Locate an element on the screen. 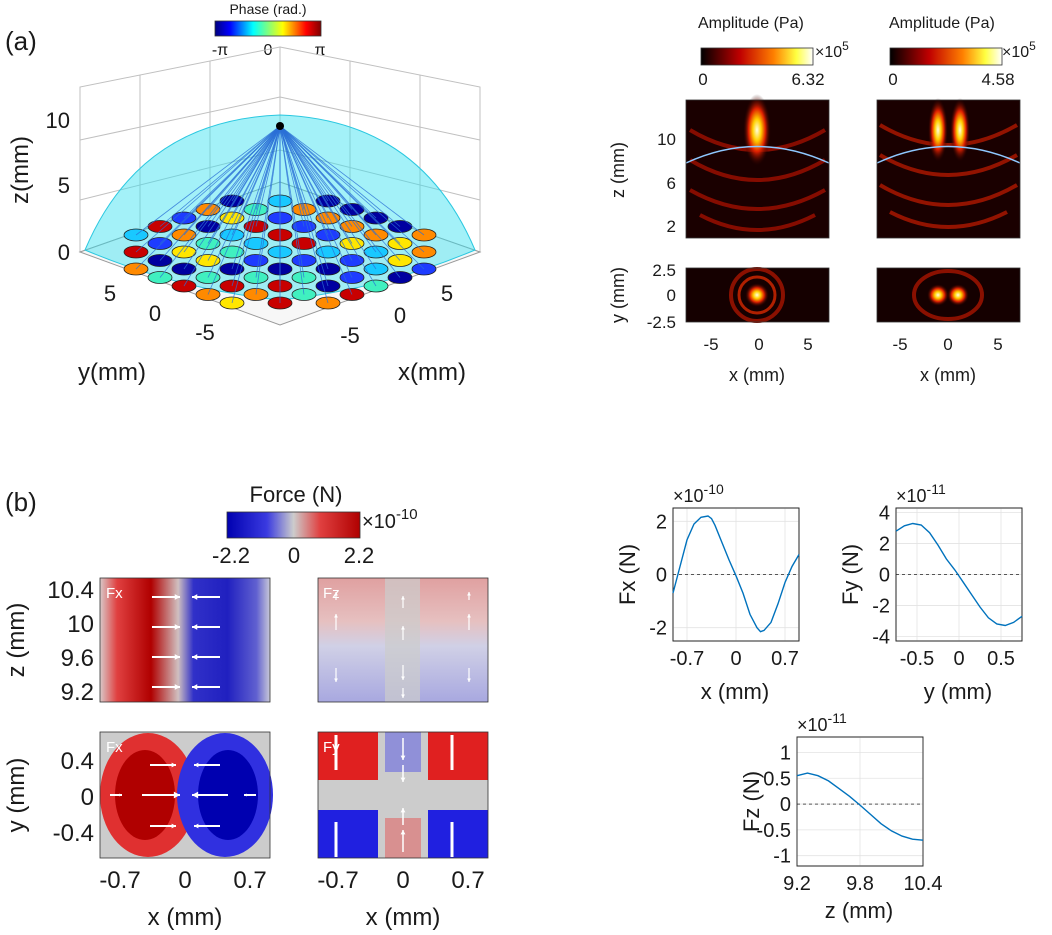  amp-xz-ytick-10: 10 is located at coordinates (666, 139).